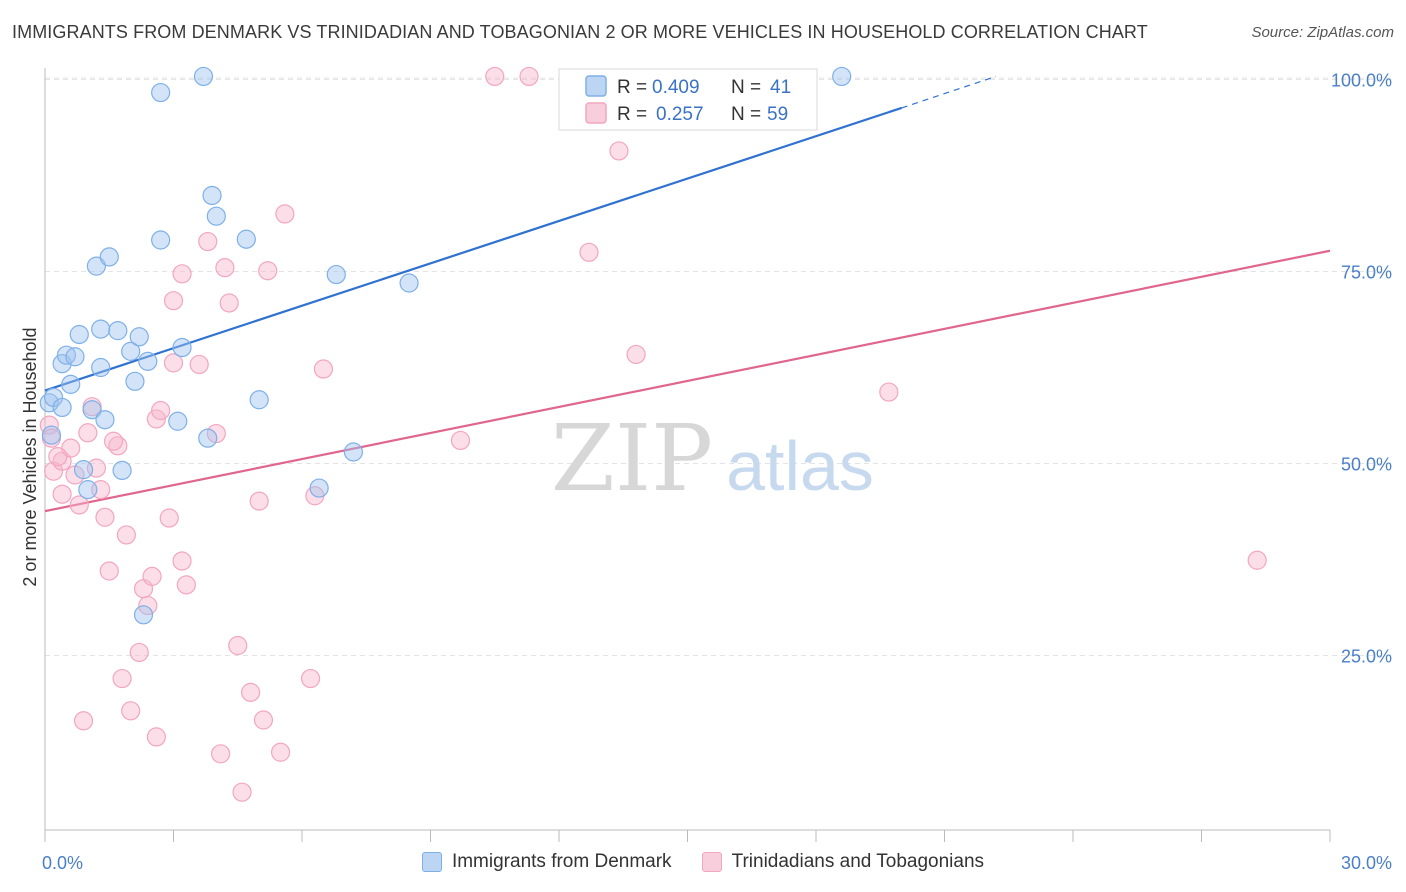  Describe the element at coordinates (800, 466) in the screenshot. I see `watermark-atlas: atlas` at that location.